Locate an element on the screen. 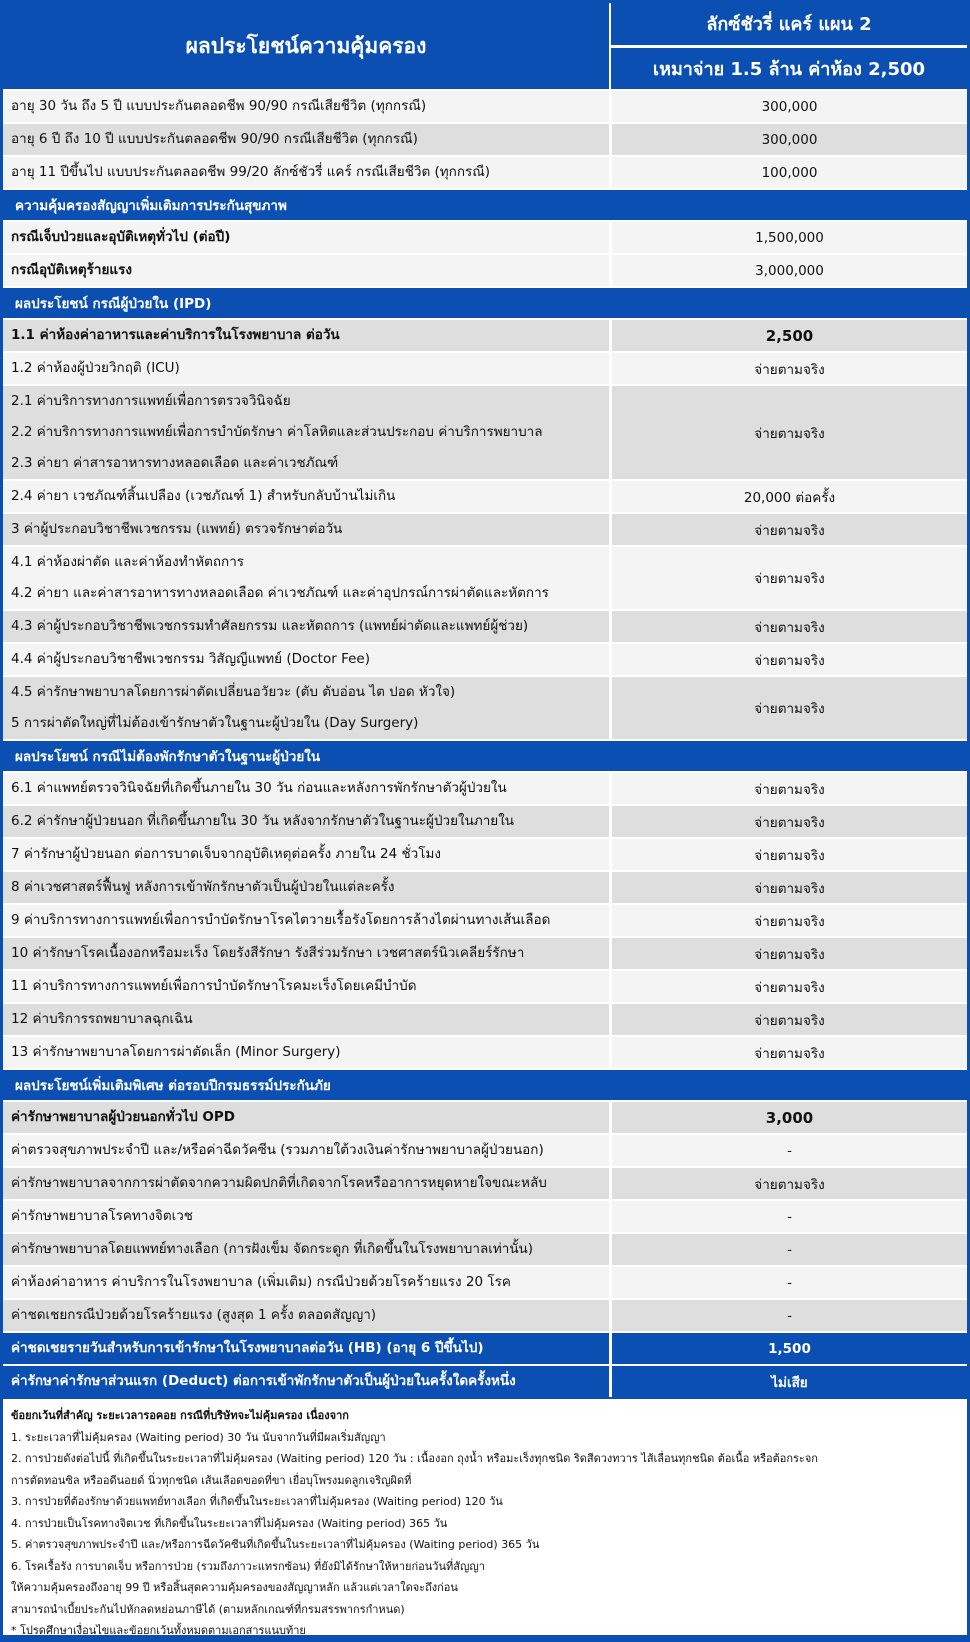 This screenshot has width=970, height=1642. benefit-value: 20,000 ต่อครั้ง is located at coordinates (788, 496).